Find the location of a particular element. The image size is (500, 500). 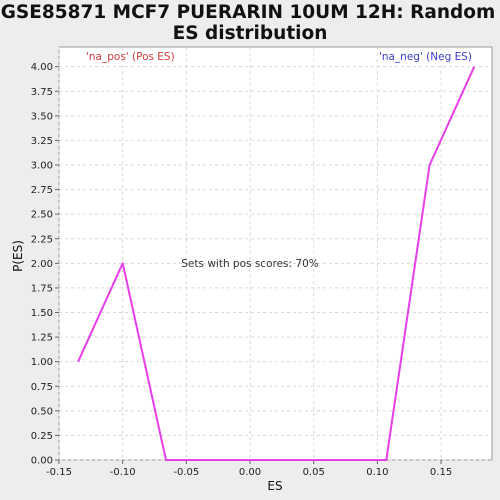

chart-title-line-1: GSE85871 MCF7 PUERARIN 10UM 12H: Random is located at coordinates (248, 12).